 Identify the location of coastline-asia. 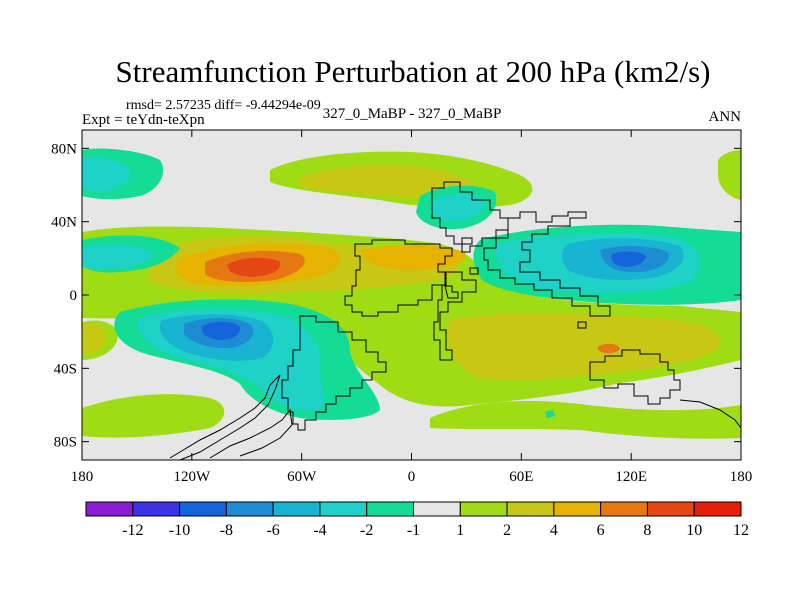
(547, 264).